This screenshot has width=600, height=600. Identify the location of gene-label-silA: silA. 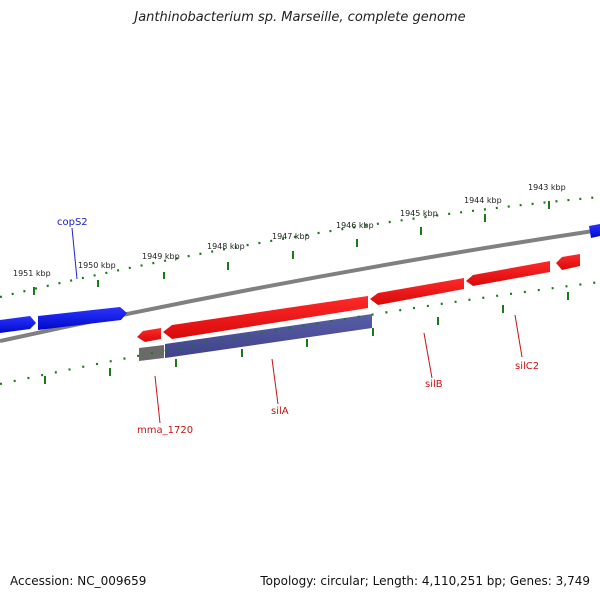
(280, 411).